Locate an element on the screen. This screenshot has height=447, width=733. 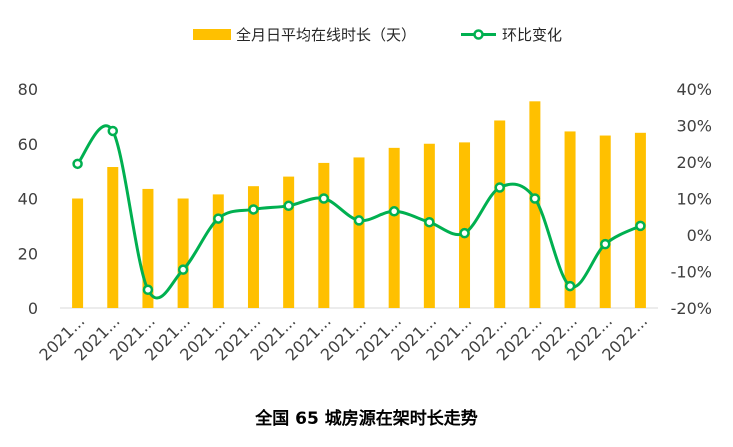
left-axis-tick: 80 is located at coordinates (28, 89).